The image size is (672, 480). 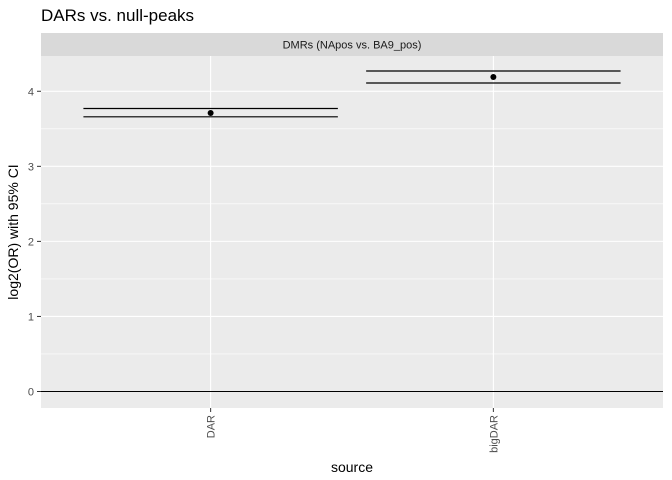 What do you see at coordinates (117, 15) in the screenshot?
I see `chart-title: DARs vs. null-peaks` at bounding box center [117, 15].